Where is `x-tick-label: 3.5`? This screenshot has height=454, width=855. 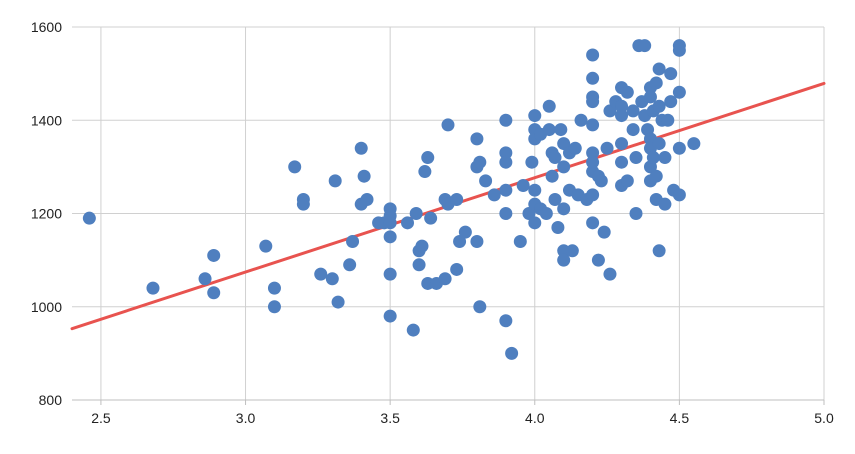
x-tick-label: 3.5 is located at coordinates (390, 418).